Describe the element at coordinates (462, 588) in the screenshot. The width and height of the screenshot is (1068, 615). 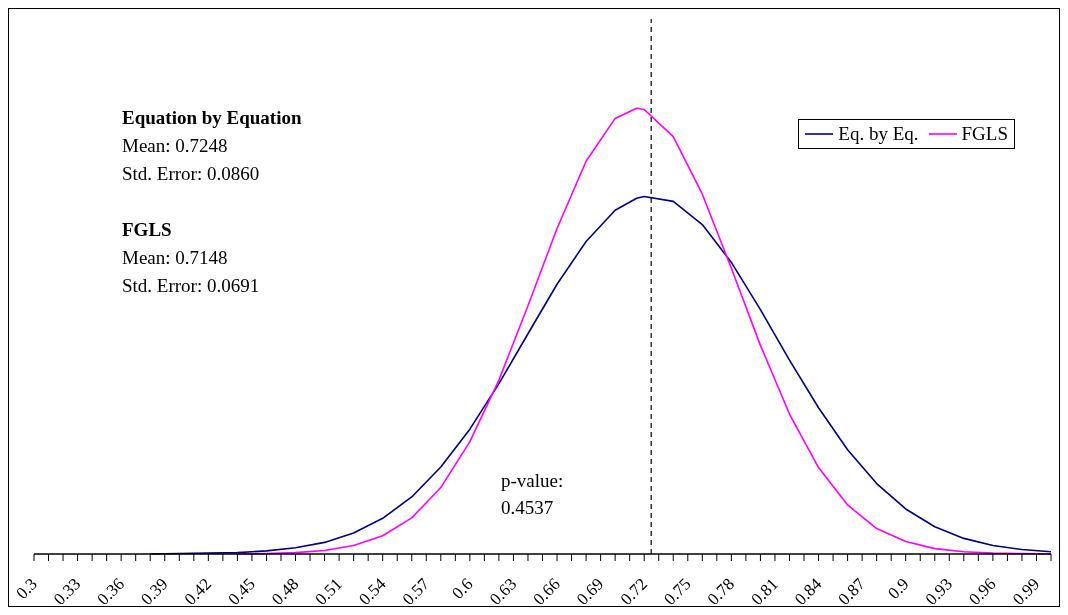
I see `x-tick-label: 0.6` at that location.